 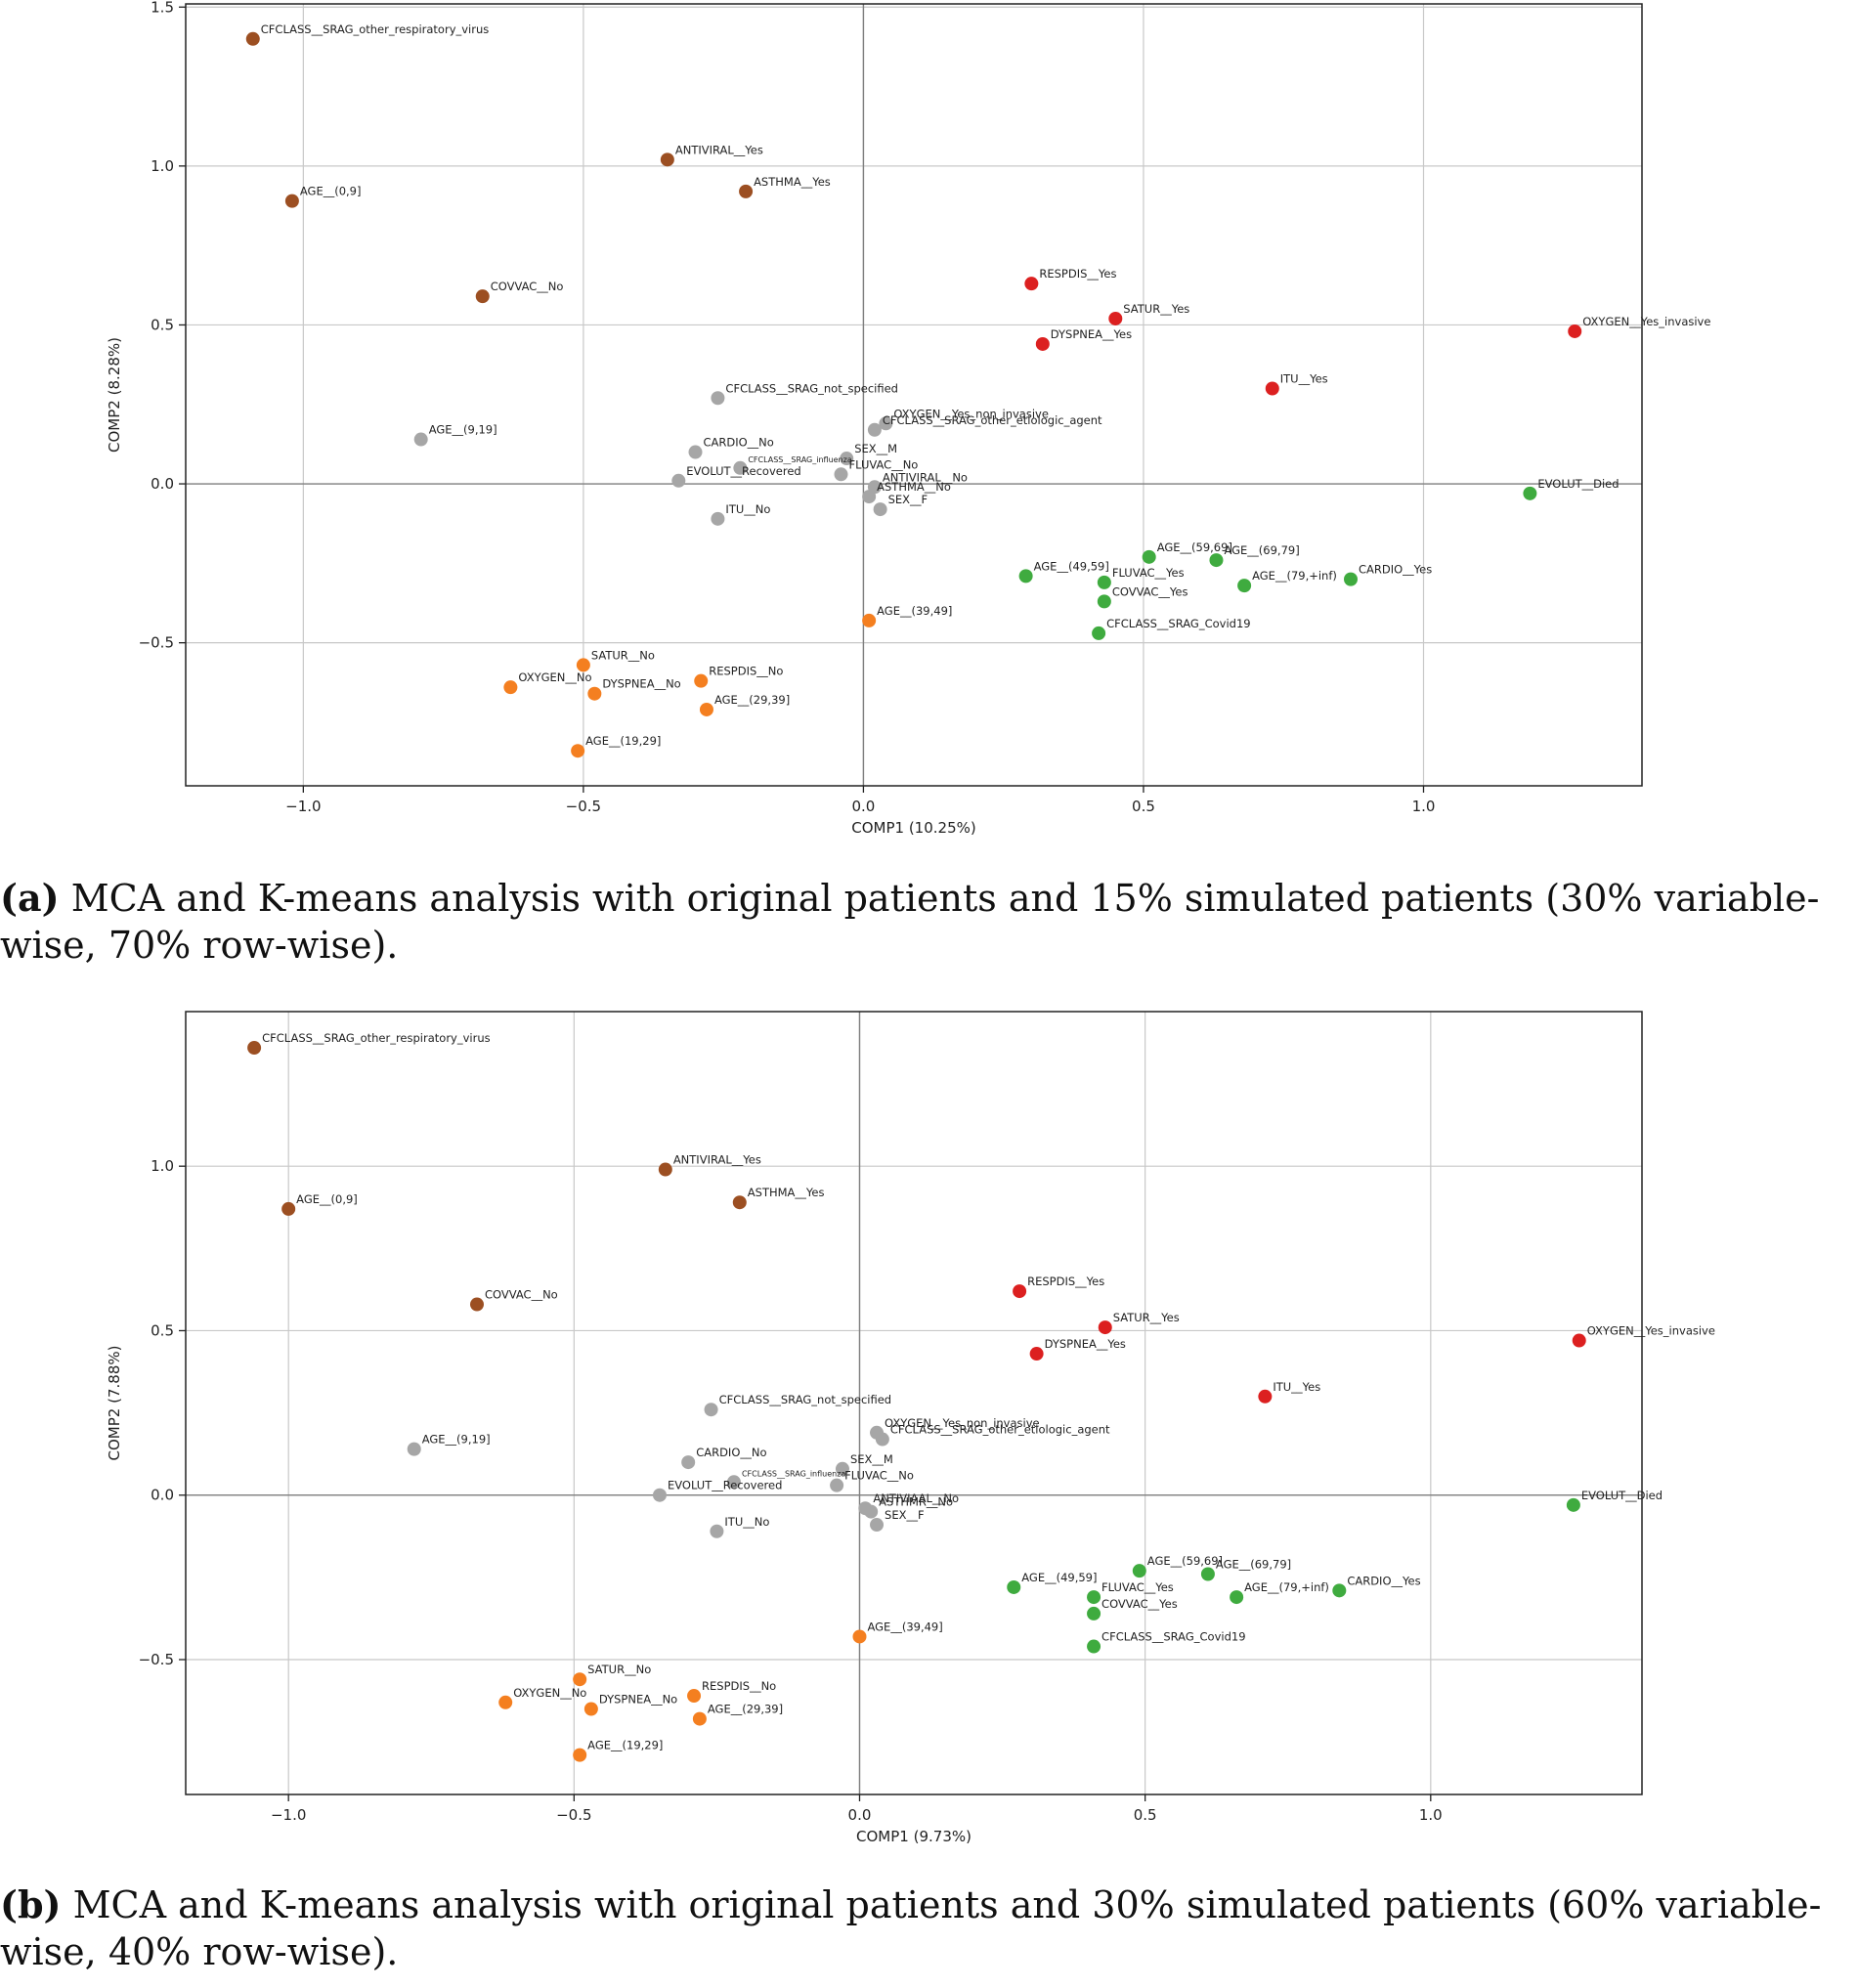 I want to click on point-label-respdis-no: RESPDIS__No, so click(x=739, y=1686).